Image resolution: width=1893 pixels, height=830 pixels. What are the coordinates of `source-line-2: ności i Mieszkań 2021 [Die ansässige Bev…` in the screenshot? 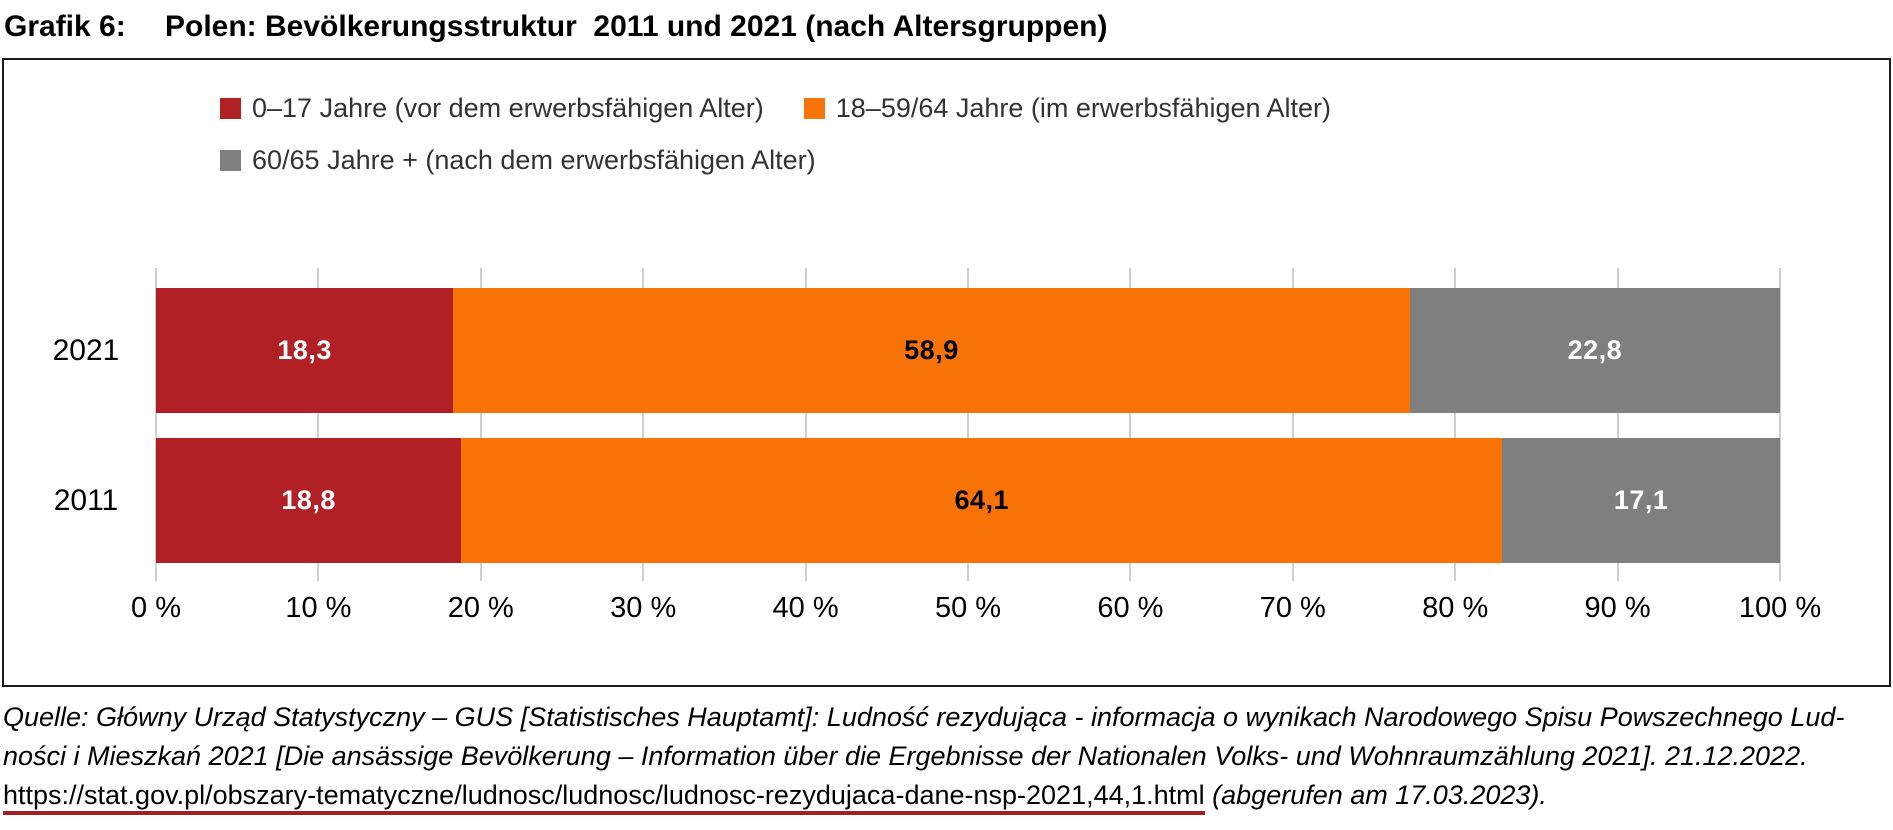 It's located at (905, 756).